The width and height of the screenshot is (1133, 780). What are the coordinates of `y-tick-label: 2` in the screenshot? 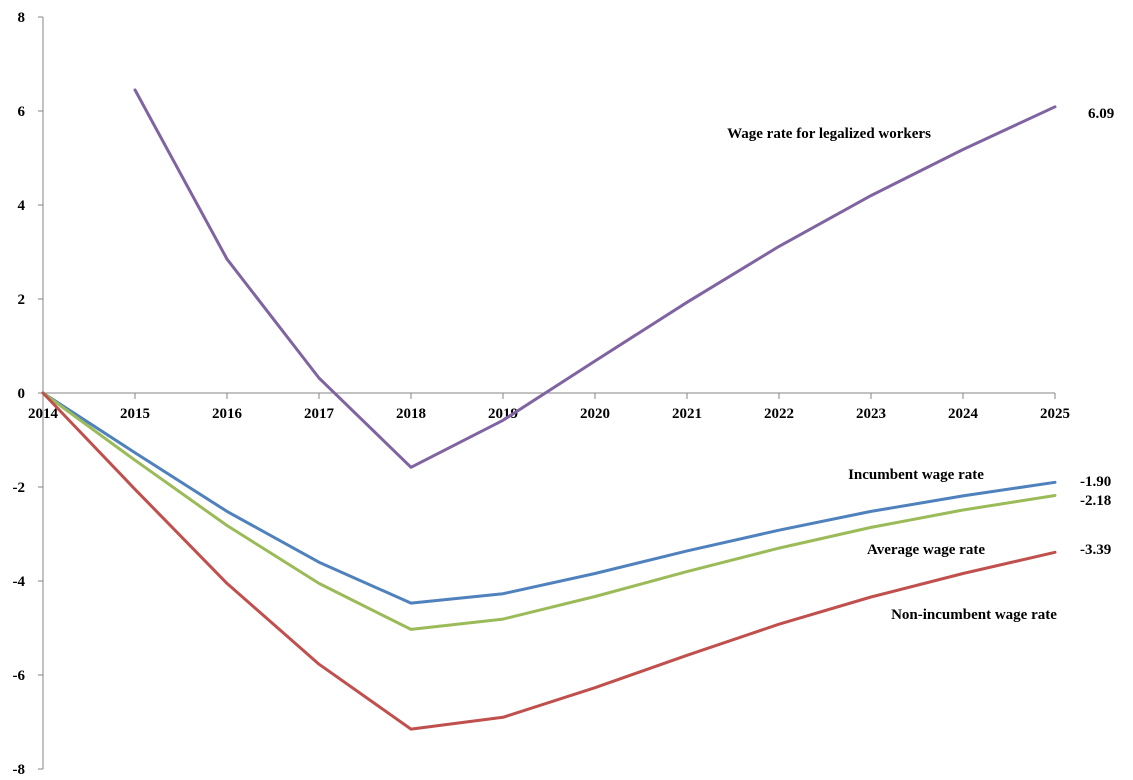 It's located at (22, 300).